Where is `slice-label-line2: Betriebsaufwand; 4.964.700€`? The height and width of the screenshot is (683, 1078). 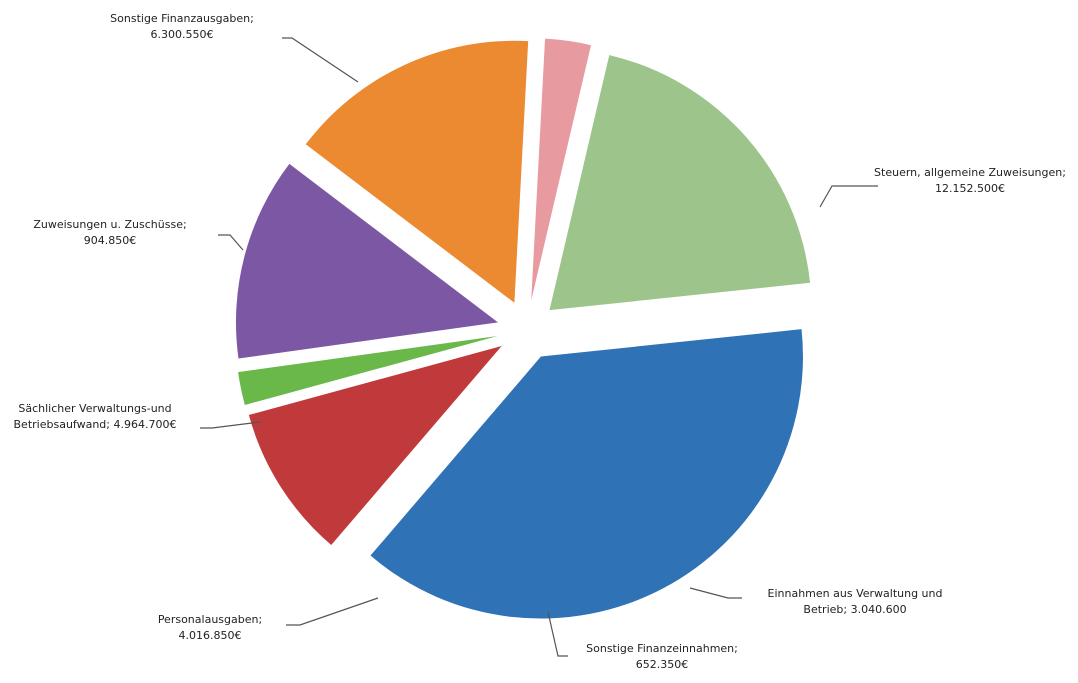 slice-label-line2: Betriebsaufwand; 4.964.700€ is located at coordinates (95, 424).